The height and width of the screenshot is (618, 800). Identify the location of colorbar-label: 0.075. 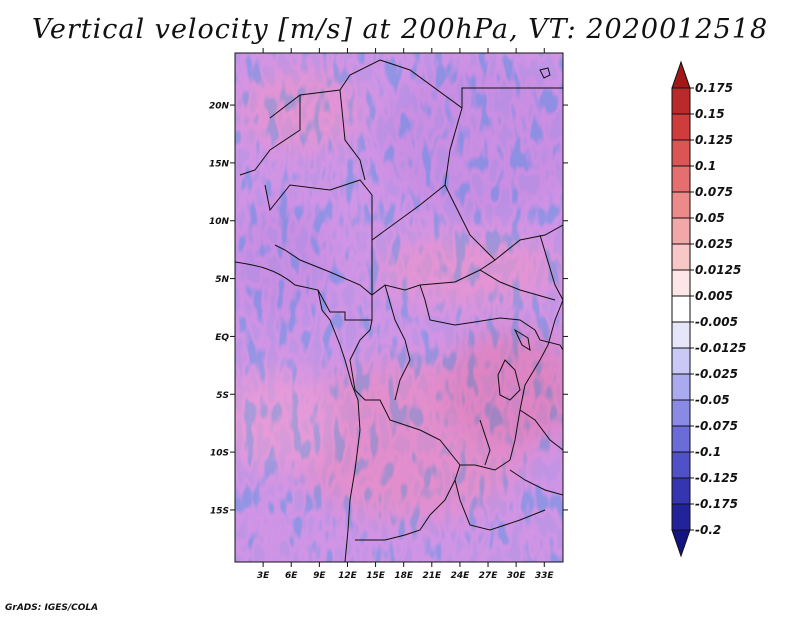
(714, 192).